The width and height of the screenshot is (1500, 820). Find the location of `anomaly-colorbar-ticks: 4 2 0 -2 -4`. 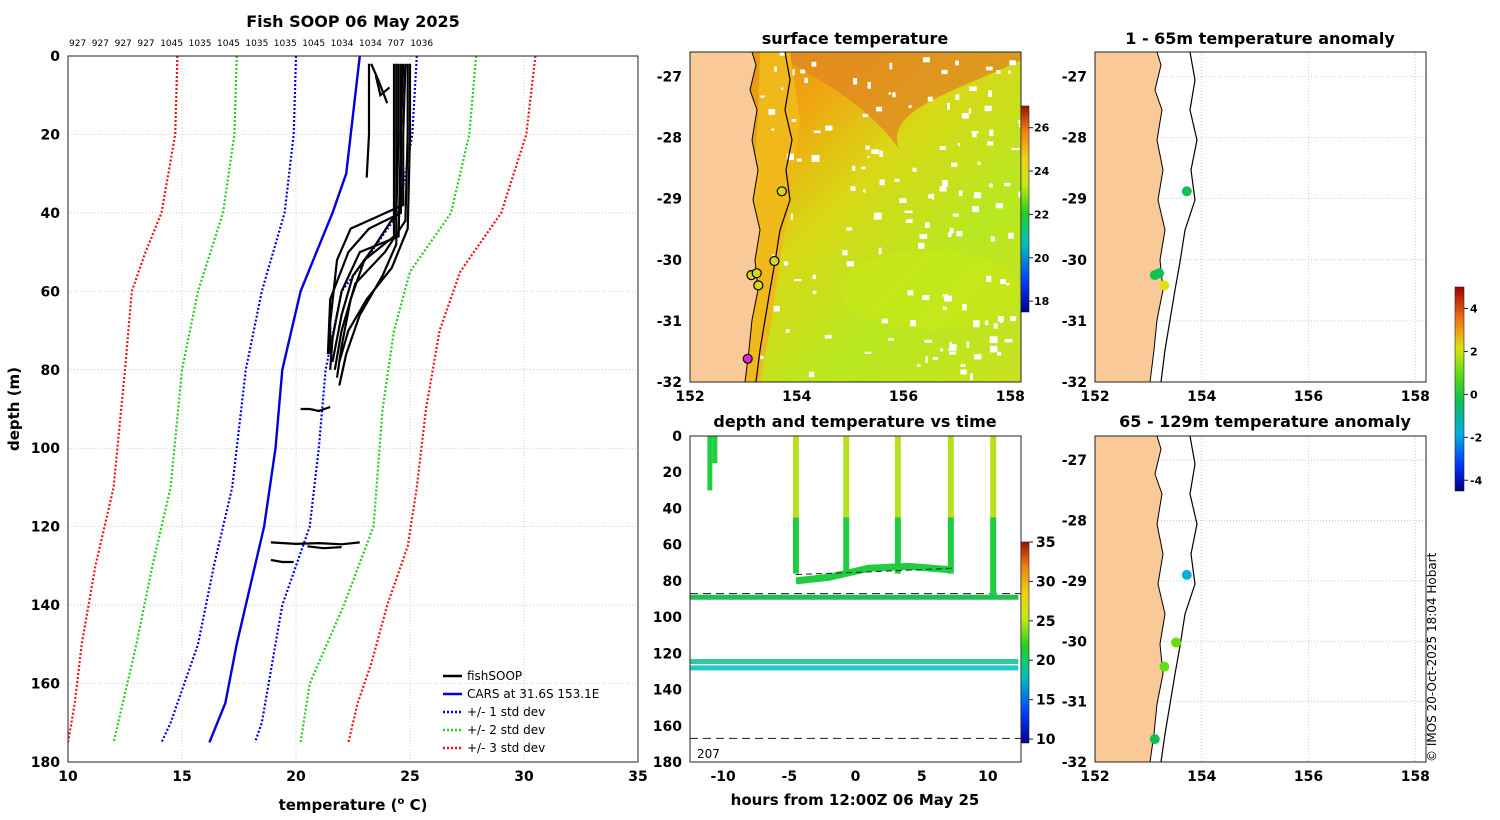

anomaly-colorbar-ticks: 4 2 0 -2 -4 is located at coordinates (1473, 394).